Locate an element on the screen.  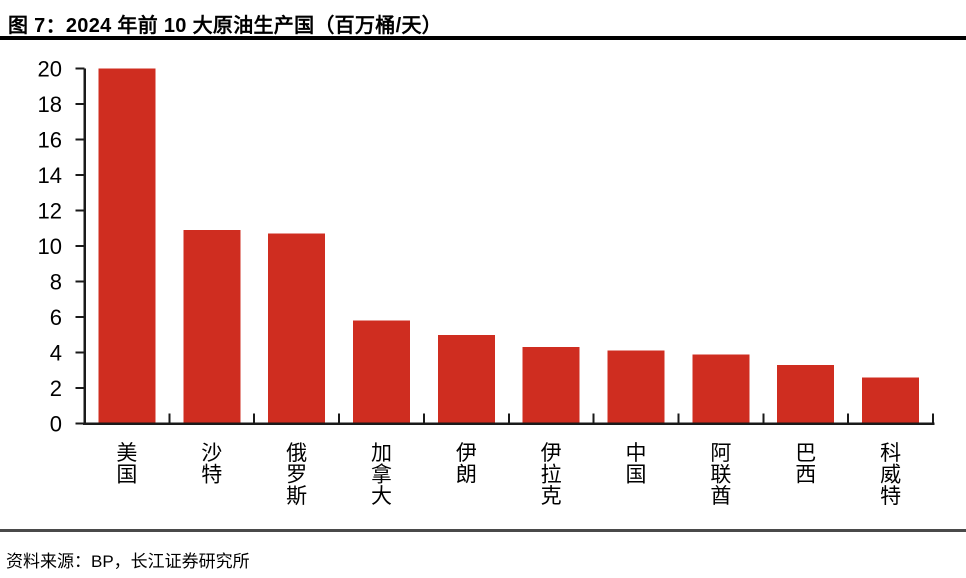
x-category-label: 阿联酋 is located at coordinates (720, 475).